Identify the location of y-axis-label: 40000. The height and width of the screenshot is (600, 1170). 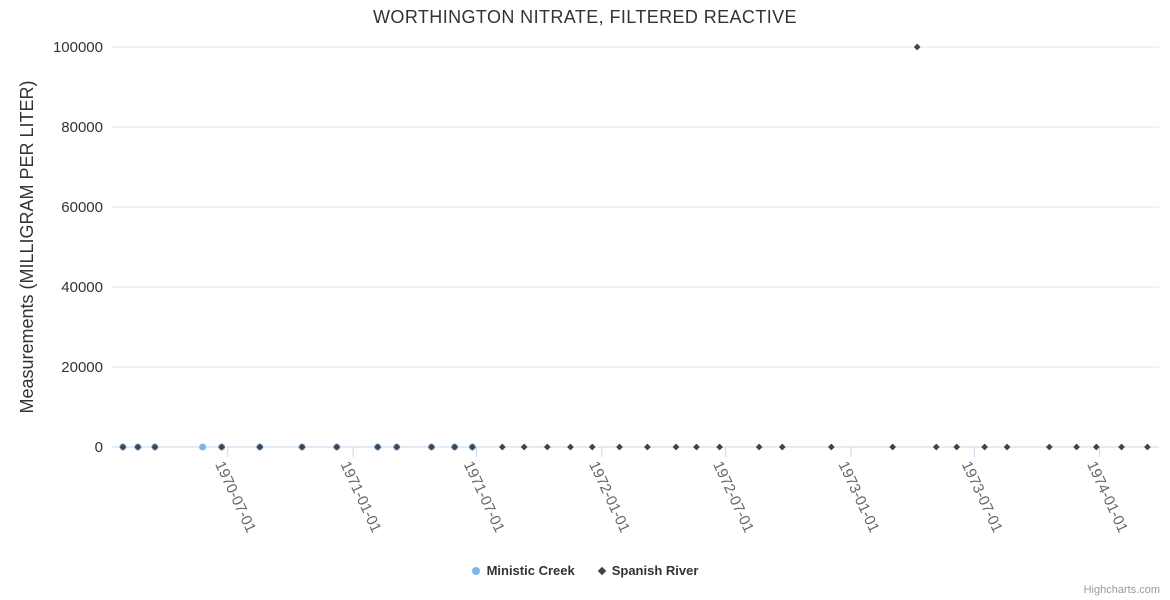
(82, 287).